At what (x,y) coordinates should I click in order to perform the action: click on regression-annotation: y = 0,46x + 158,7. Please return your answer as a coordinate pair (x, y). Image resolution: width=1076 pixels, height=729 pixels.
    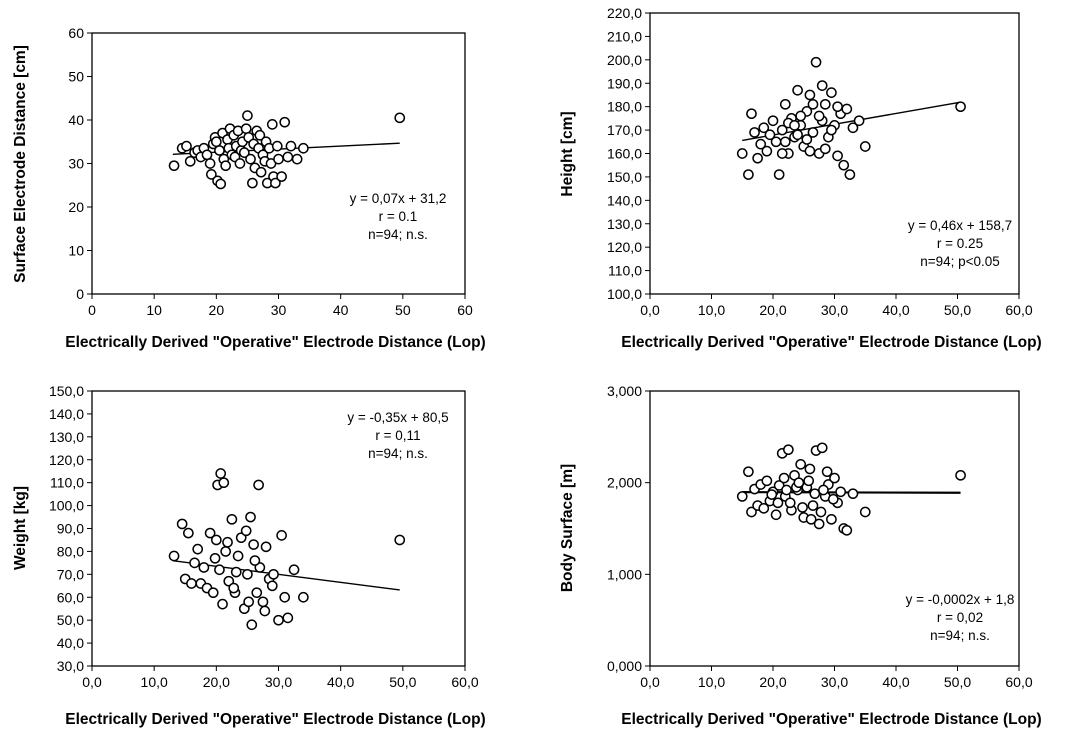
    Looking at the image, I should click on (960, 225).